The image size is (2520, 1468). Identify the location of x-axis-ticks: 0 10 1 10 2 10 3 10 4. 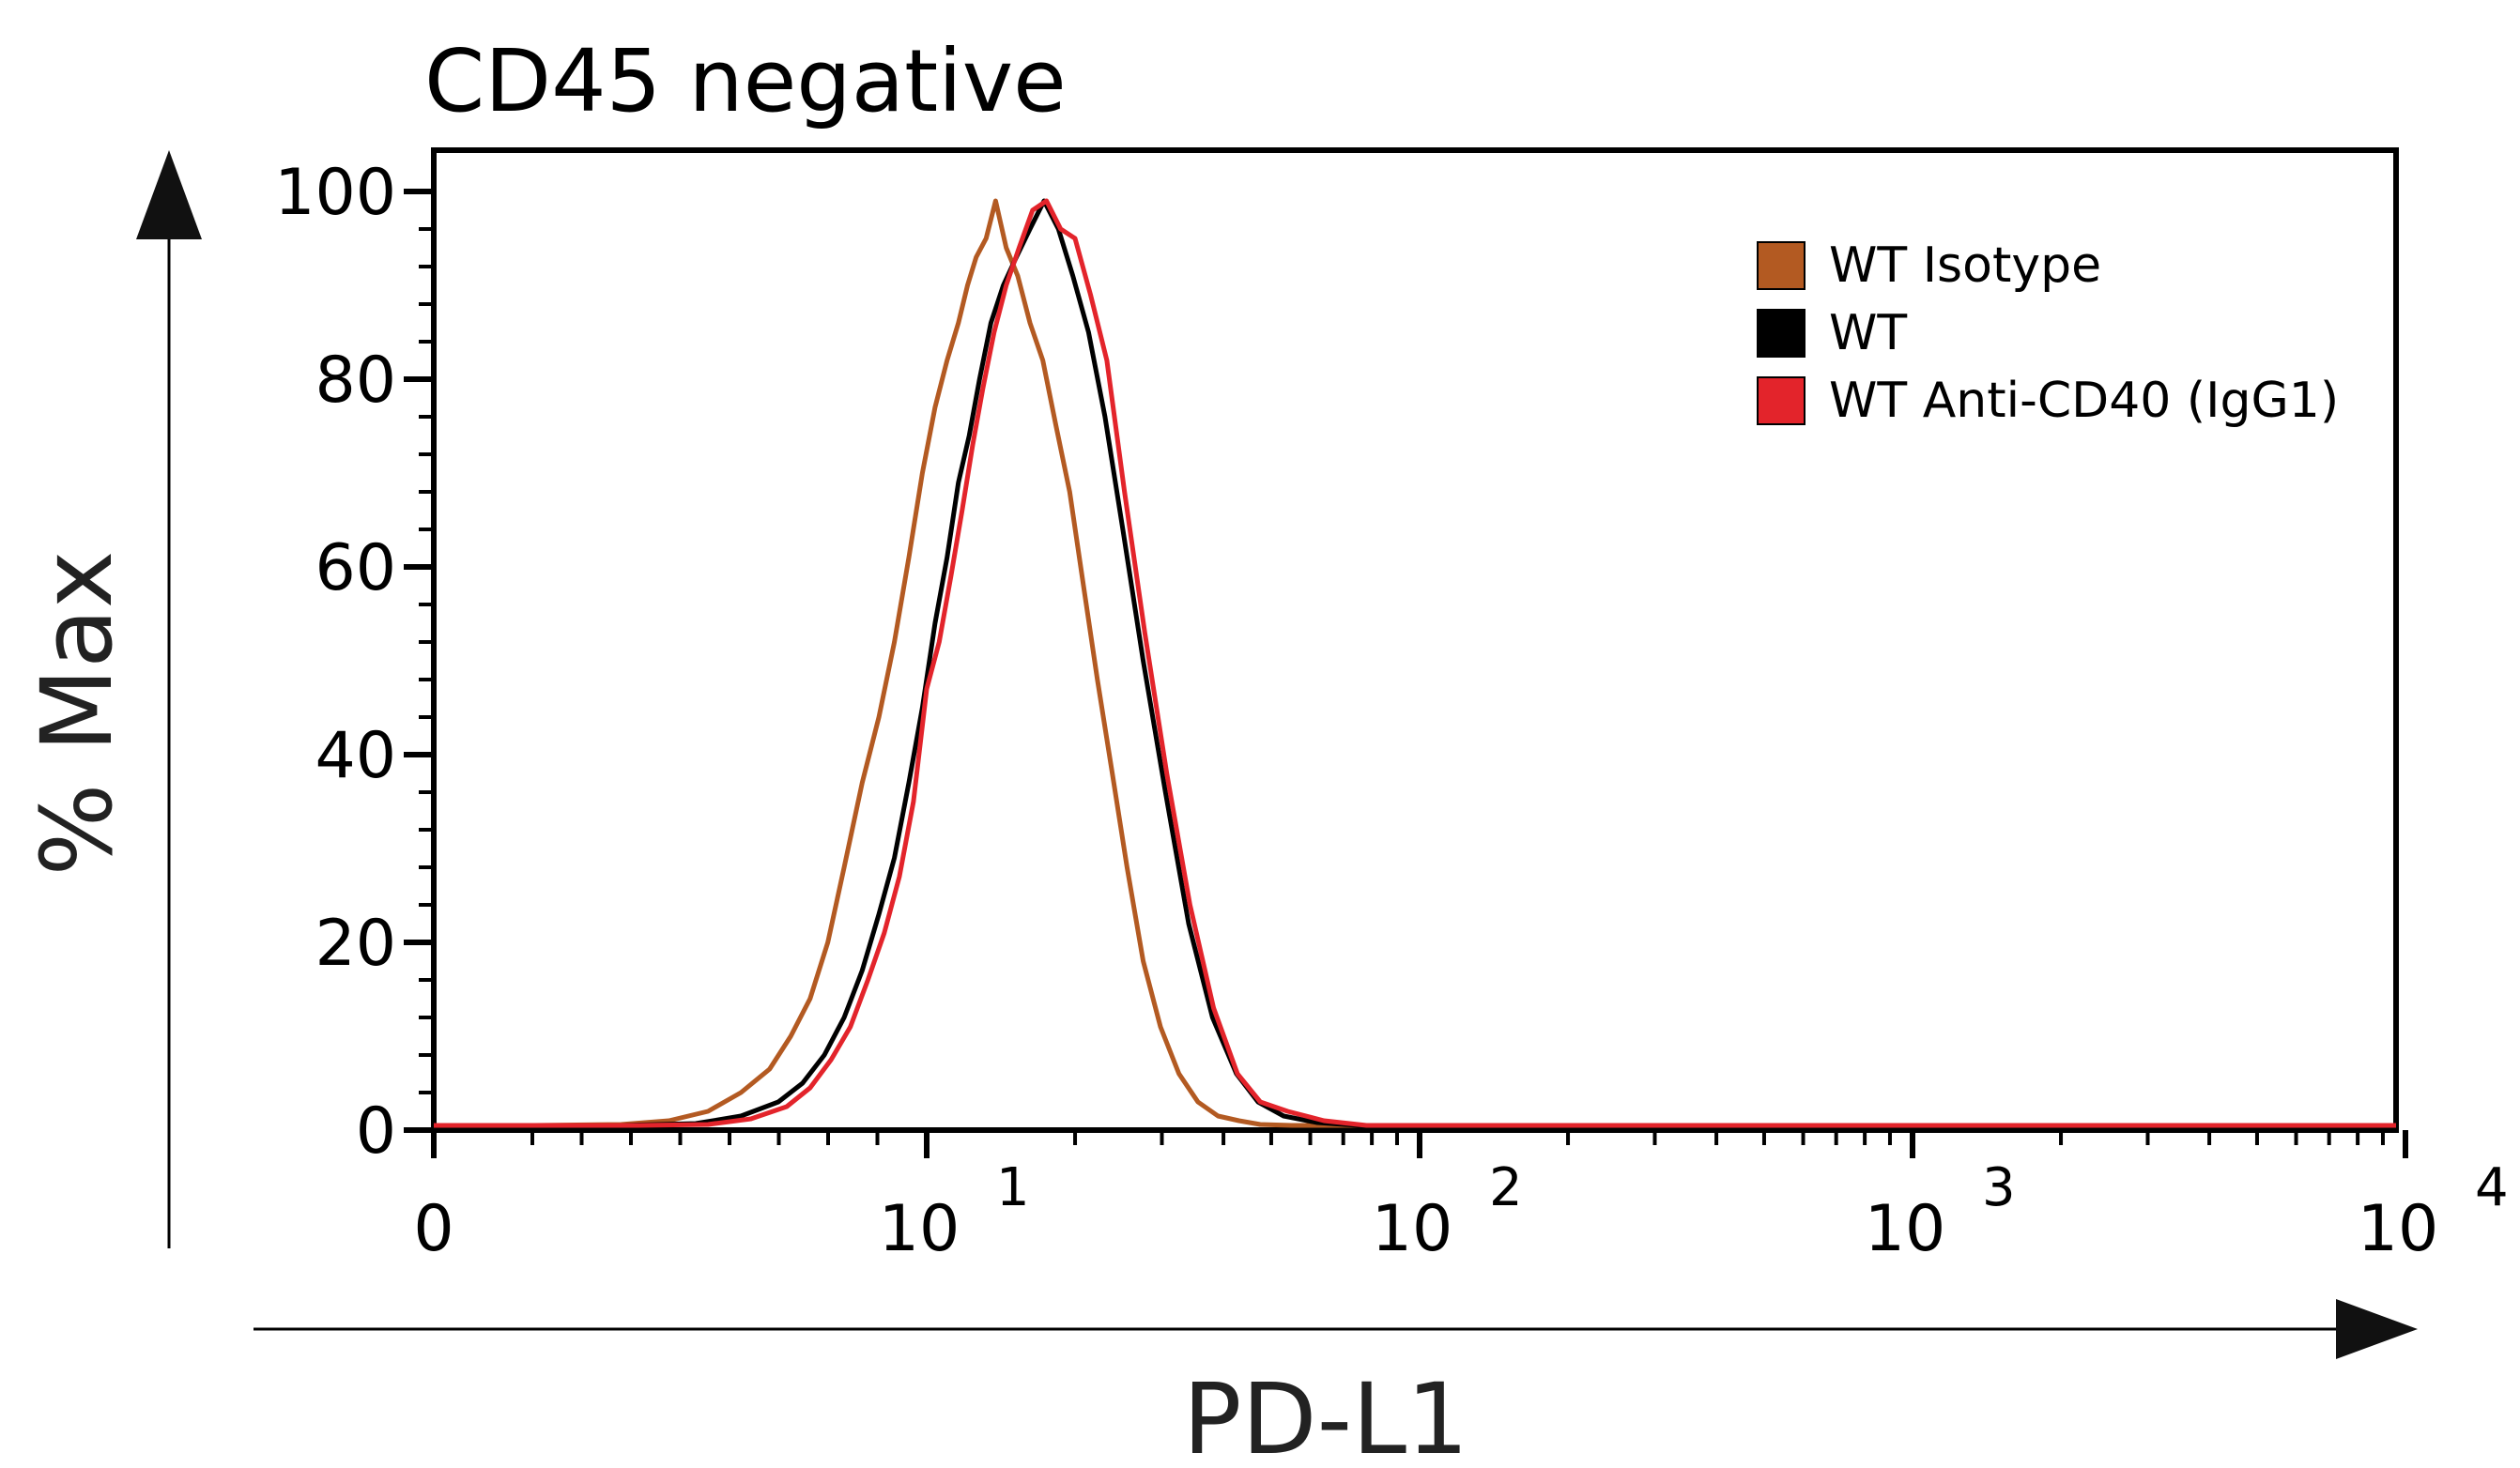
(1461, 1198).